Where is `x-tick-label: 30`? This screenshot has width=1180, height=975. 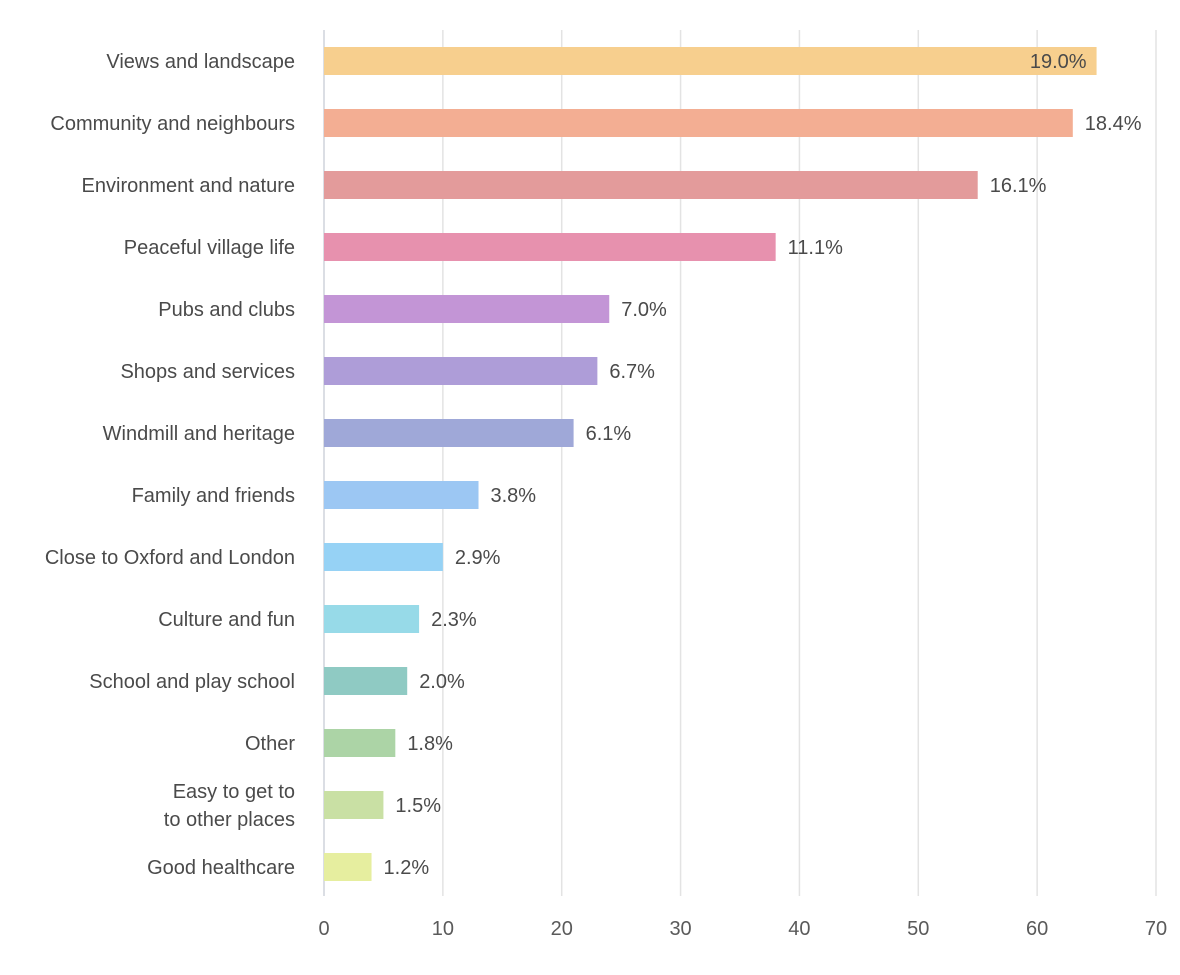 x-tick-label: 30 is located at coordinates (680, 929).